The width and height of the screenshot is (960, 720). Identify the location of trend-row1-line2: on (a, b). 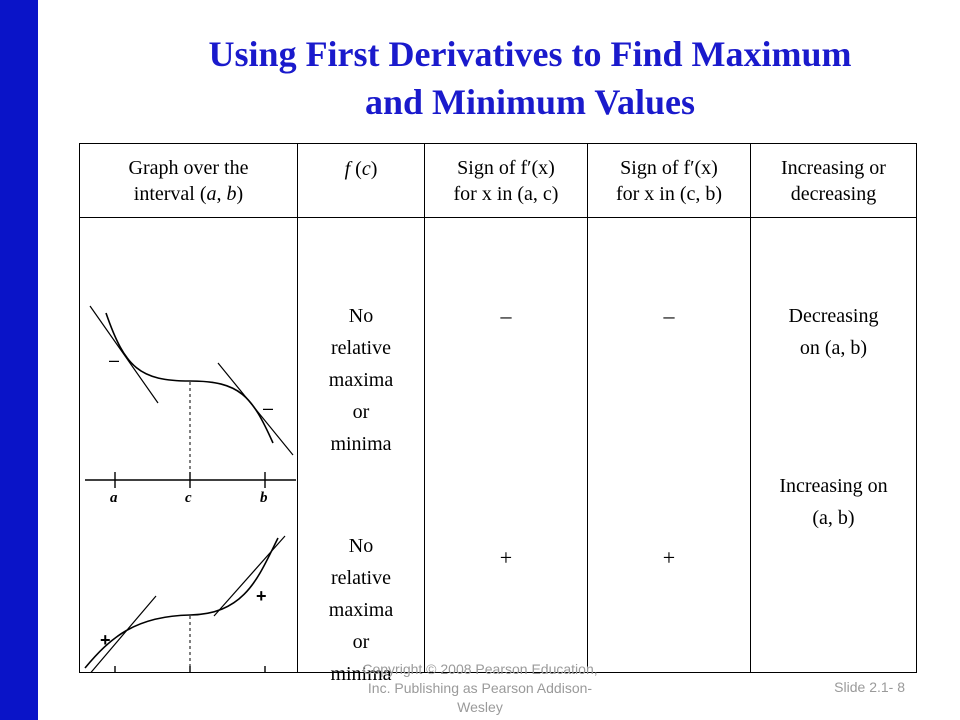
(833, 348).